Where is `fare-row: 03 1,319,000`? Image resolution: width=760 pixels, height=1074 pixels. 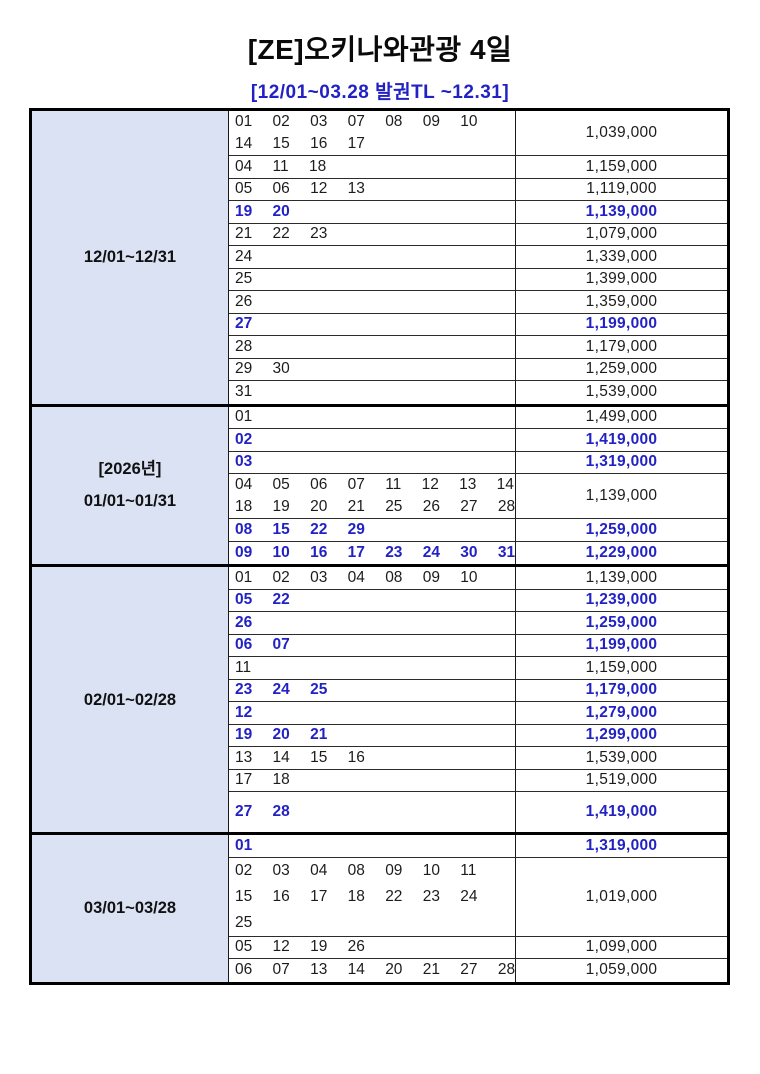
fare-row: 03 1,319,000 is located at coordinates (478, 462).